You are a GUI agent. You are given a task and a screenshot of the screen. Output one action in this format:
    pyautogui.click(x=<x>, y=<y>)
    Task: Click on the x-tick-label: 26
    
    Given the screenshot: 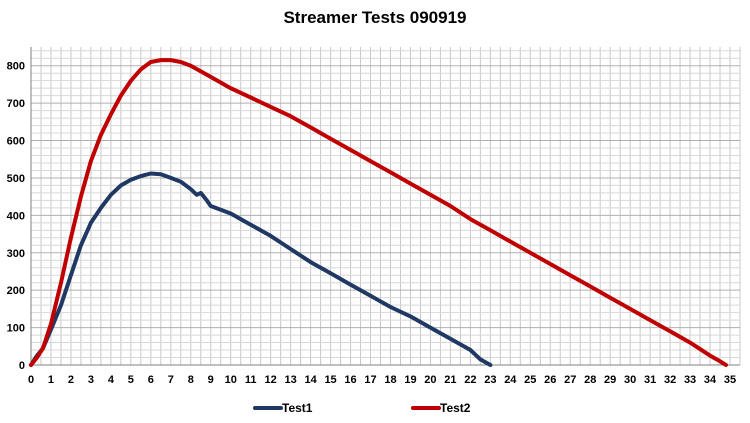 What is the action you would take?
    pyautogui.click(x=550, y=380)
    